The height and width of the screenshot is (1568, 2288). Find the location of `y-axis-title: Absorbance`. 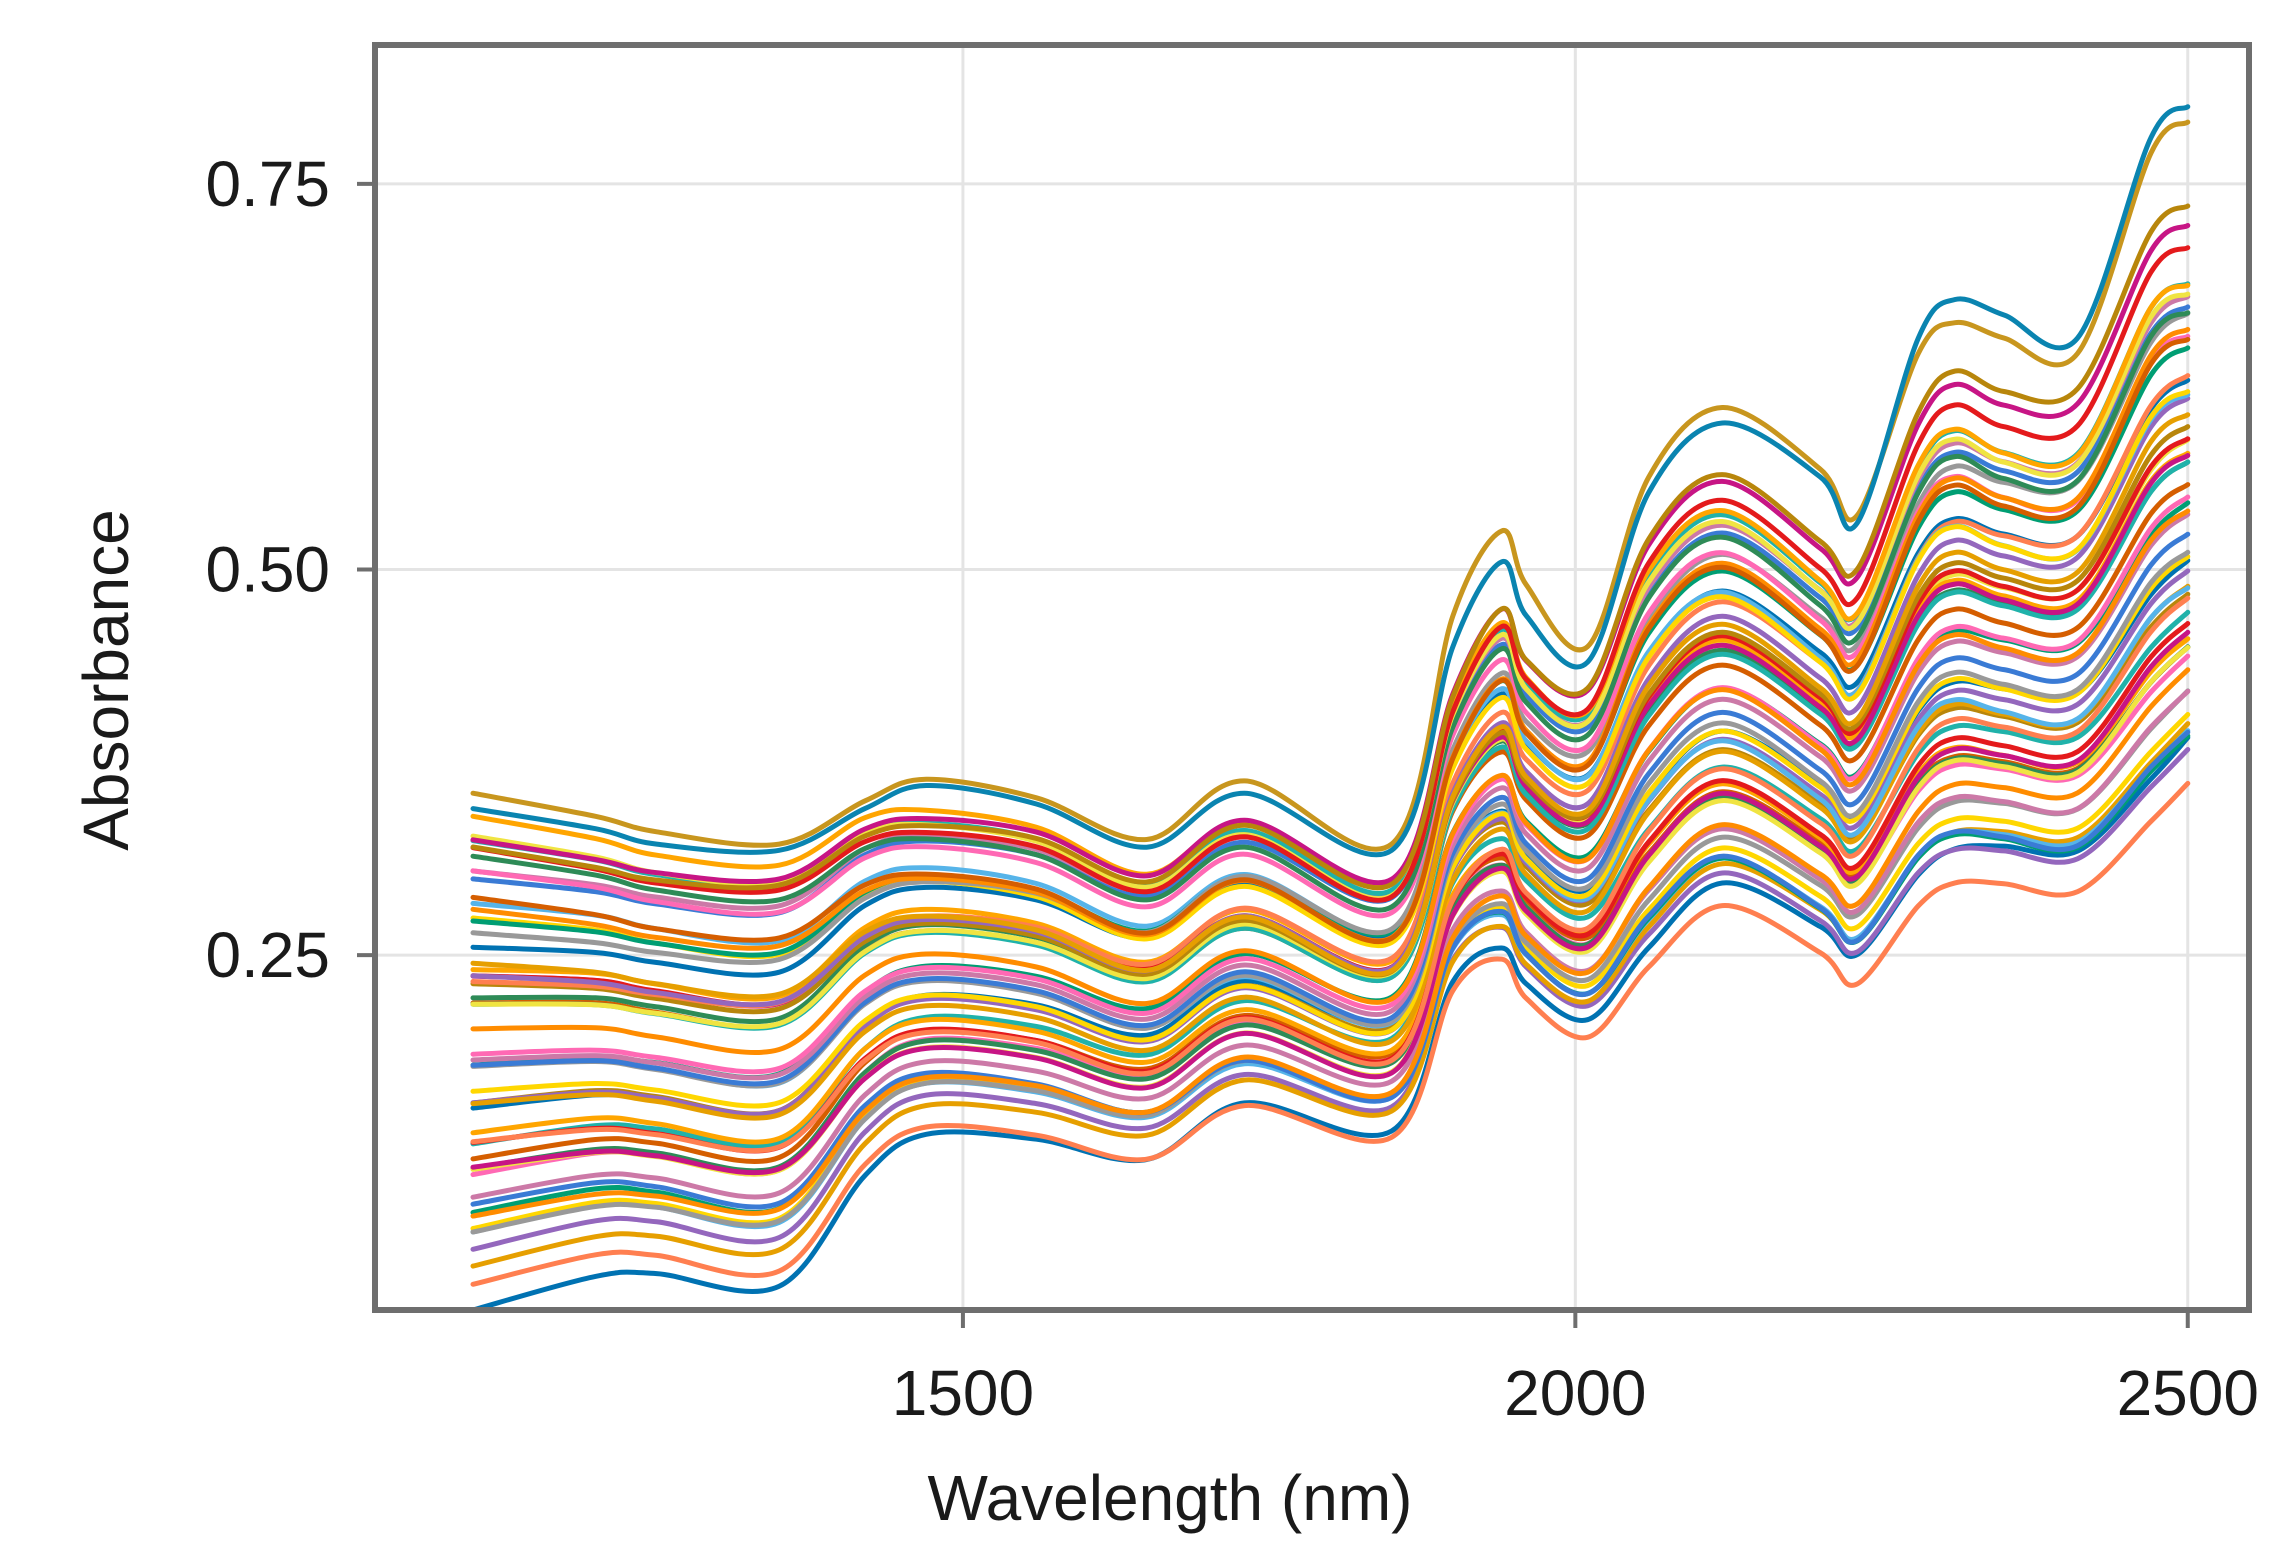

y-axis-title: Absorbance is located at coordinates (106, 680).